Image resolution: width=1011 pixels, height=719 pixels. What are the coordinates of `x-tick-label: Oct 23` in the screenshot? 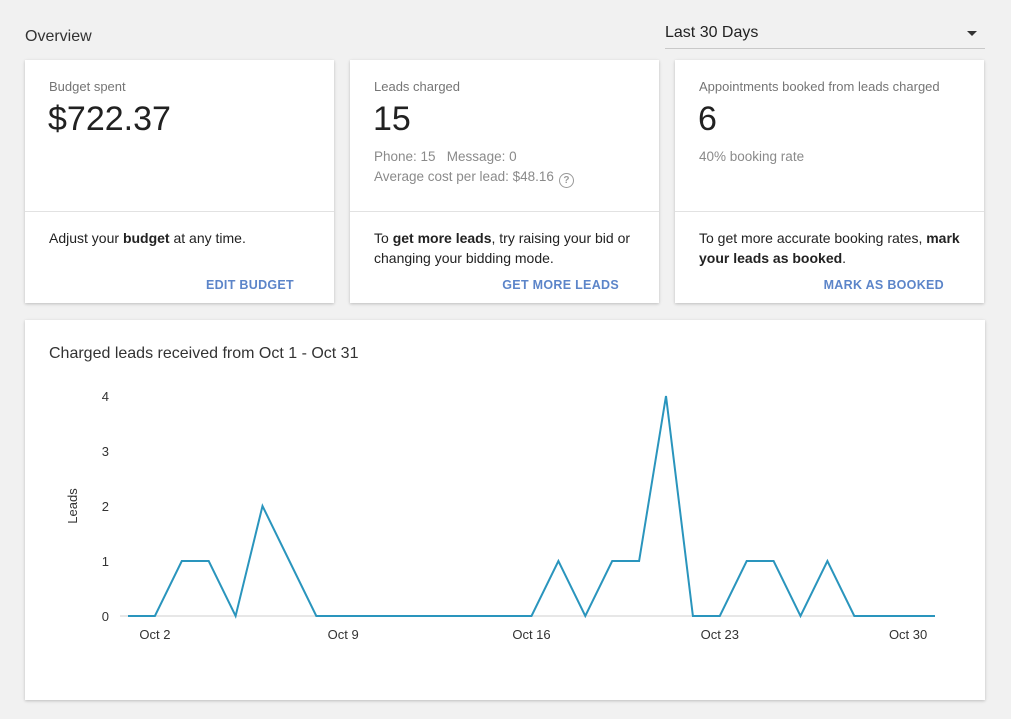 It's located at (720, 634).